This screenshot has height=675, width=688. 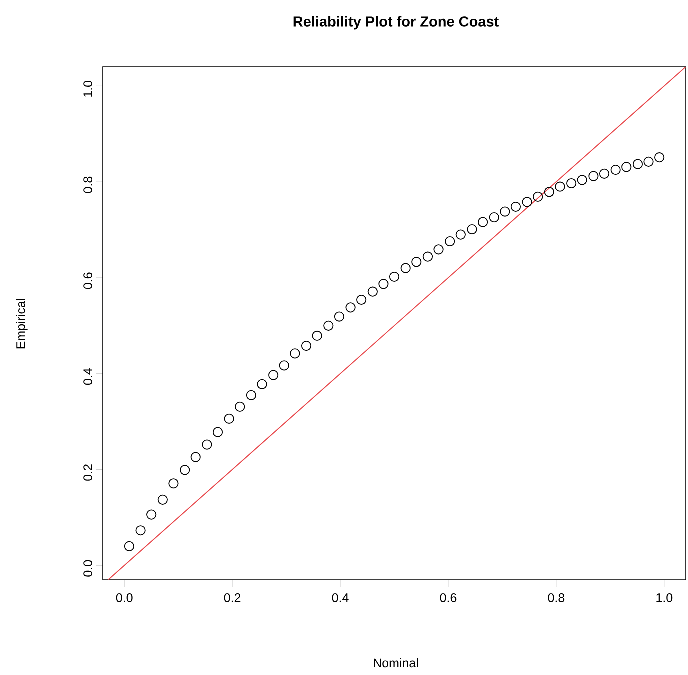 What do you see at coordinates (88, 377) in the screenshot?
I see `y-tick-label: 0.4` at bounding box center [88, 377].